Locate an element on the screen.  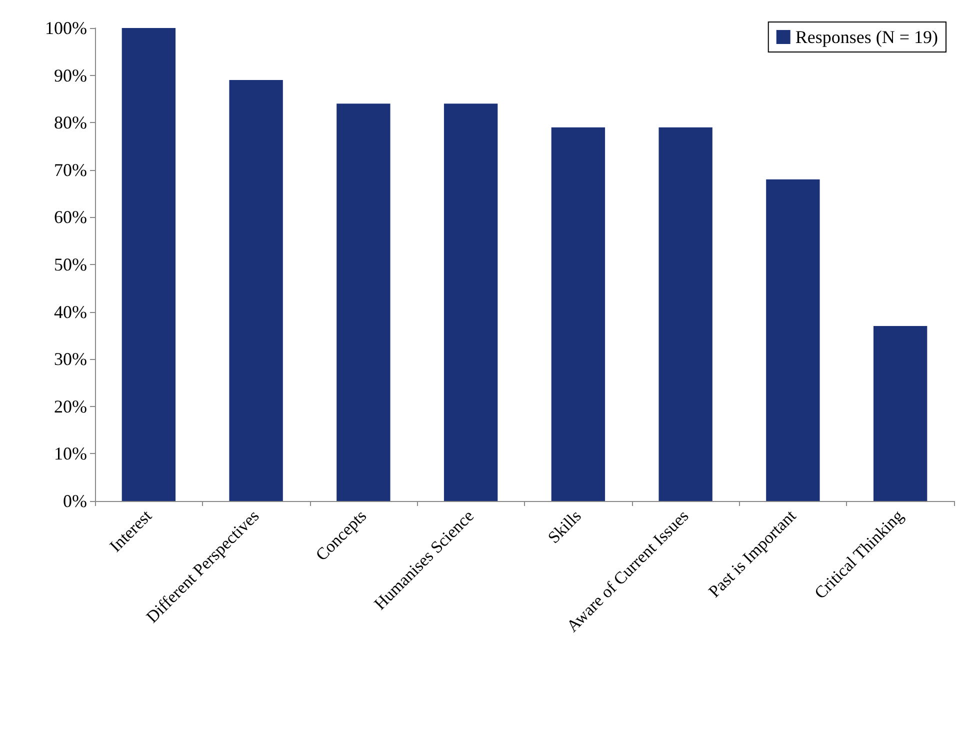
y-tick-label: 70% is located at coordinates (70, 170).